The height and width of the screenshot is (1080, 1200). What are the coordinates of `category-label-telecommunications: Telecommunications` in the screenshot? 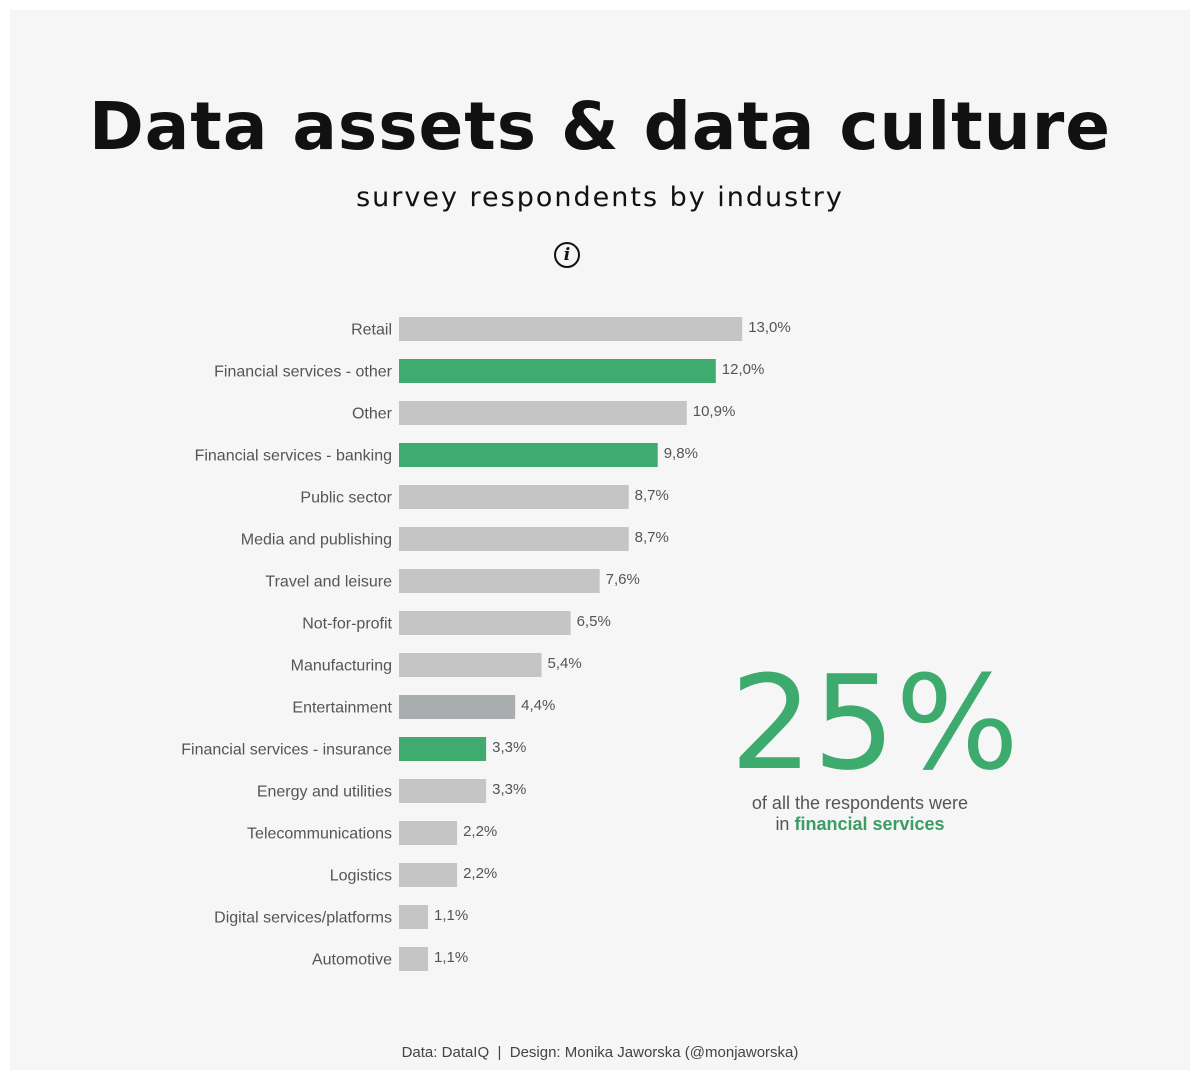 It's located at (319, 834).